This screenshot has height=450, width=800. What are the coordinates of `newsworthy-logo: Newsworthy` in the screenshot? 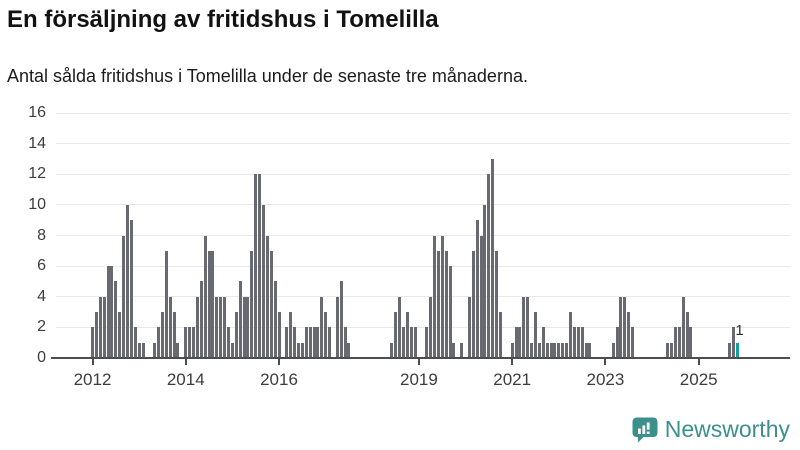 It's located at (711, 429).